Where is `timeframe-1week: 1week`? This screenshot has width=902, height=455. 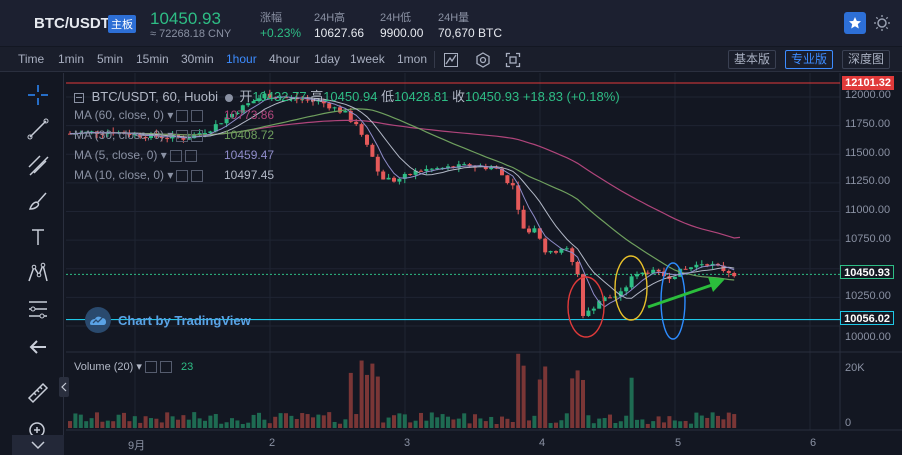
timeframe-1week: 1week is located at coordinates (367, 59).